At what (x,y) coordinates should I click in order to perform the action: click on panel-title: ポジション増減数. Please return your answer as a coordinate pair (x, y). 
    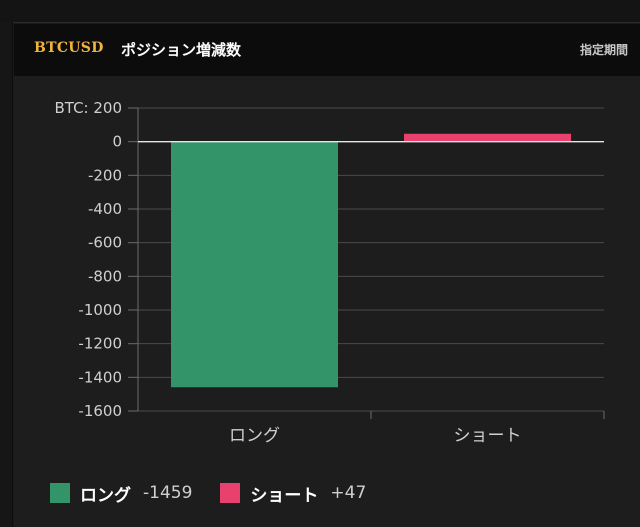
    Looking at the image, I should click on (181, 50).